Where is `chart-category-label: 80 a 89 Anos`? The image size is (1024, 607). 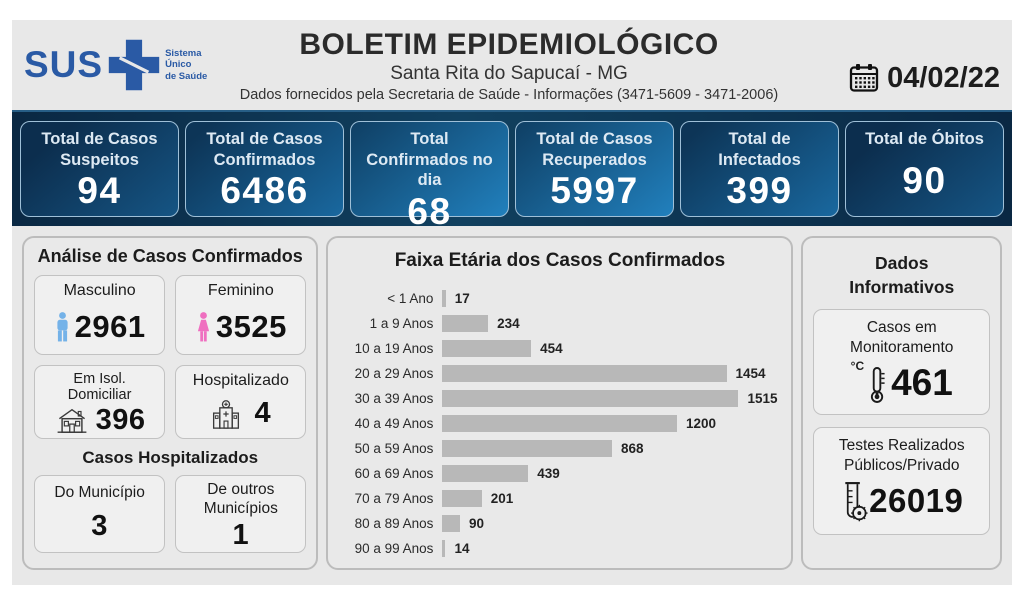
chart-category-label: 80 a 89 Anos is located at coordinates (394, 523).